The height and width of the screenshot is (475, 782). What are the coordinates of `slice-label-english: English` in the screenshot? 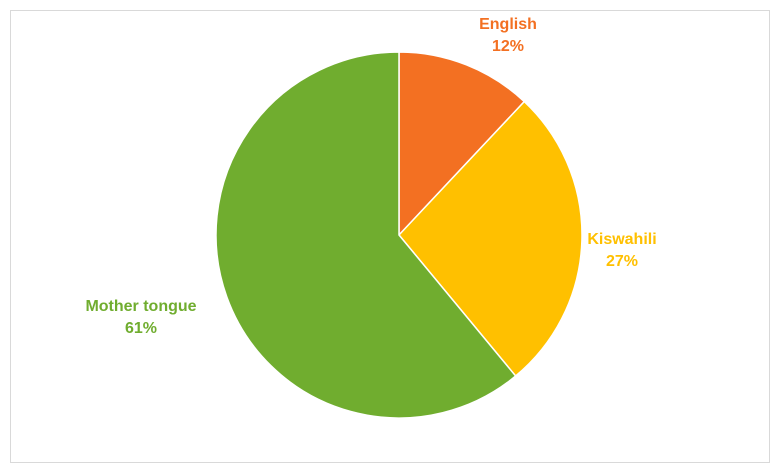 It's located at (508, 24).